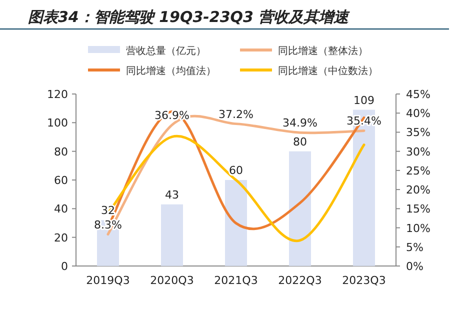  Describe the element at coordinates (57, 123) in the screenshot. I see `y-tick-label: 100` at that location.